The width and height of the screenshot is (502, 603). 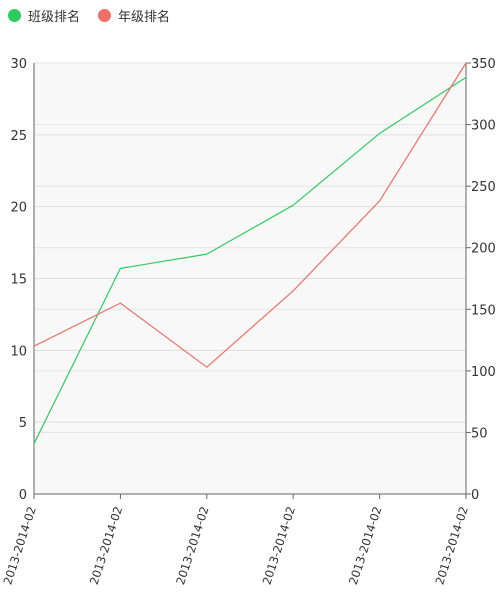 I want to click on left-tick-label-4: 20, so click(x=18, y=208).